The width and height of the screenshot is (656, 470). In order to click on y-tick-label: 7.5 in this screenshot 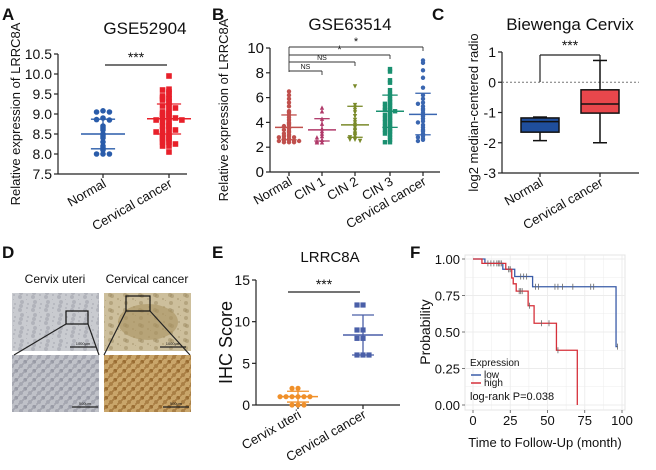, I will do `click(43, 174)`.